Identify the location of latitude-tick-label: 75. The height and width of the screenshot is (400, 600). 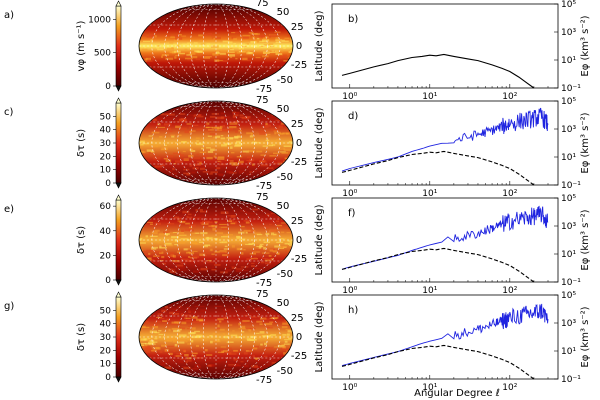
(262, 197).